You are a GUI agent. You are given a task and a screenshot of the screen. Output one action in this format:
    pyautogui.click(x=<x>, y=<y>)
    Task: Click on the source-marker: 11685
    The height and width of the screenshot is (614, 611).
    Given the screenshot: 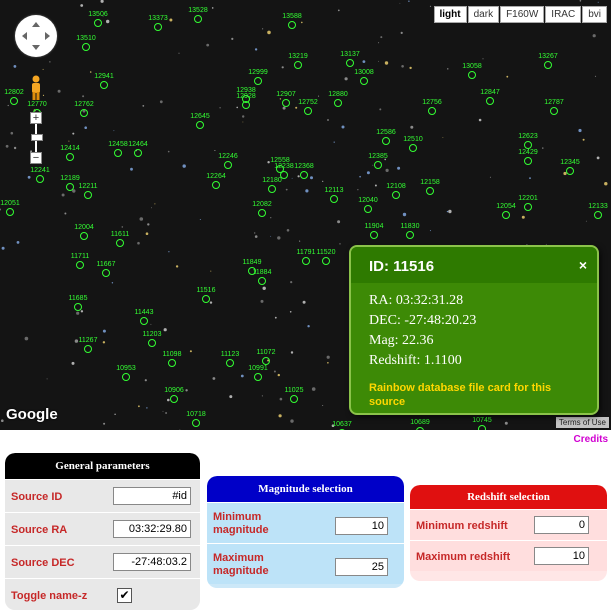 What is the action you would take?
    pyautogui.click(x=78, y=303)
    